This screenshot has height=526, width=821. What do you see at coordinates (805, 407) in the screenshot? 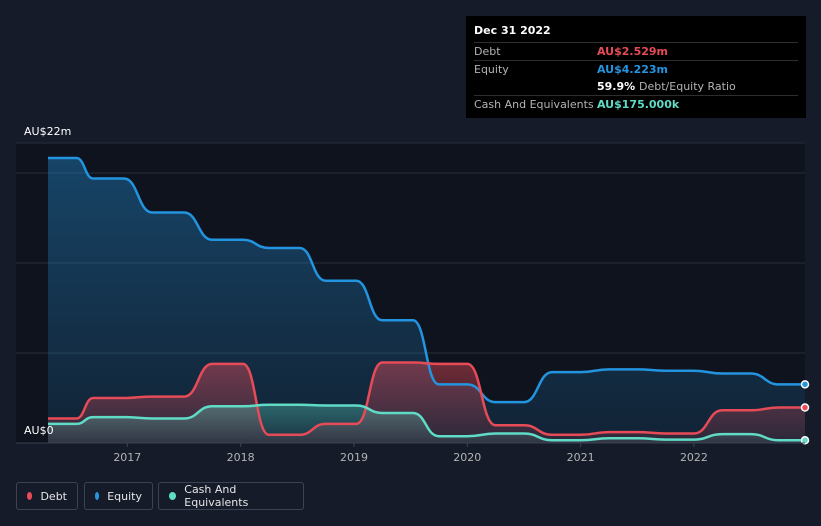
I see `debt-endpoint` at bounding box center [805, 407].